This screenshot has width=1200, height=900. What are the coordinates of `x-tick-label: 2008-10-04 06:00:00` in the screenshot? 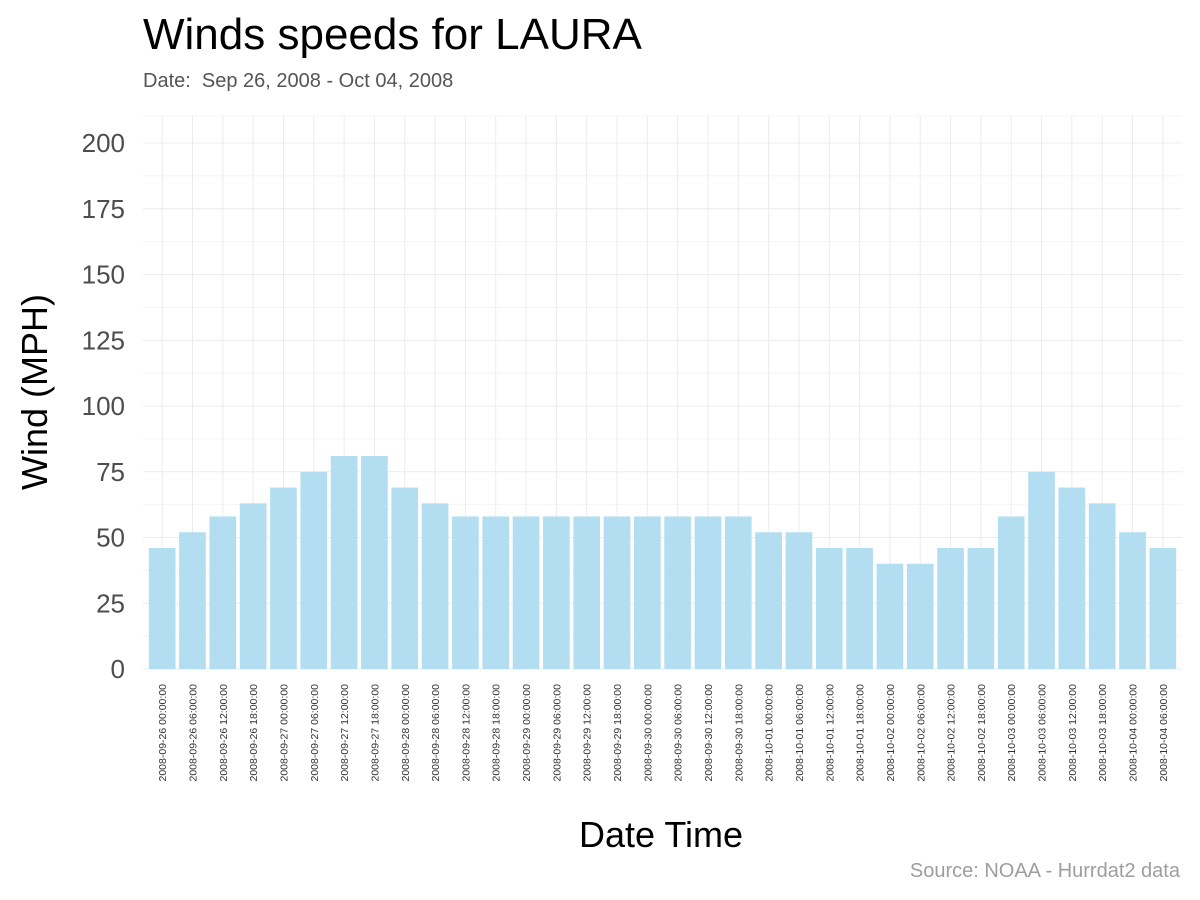 It's located at (1164, 733).